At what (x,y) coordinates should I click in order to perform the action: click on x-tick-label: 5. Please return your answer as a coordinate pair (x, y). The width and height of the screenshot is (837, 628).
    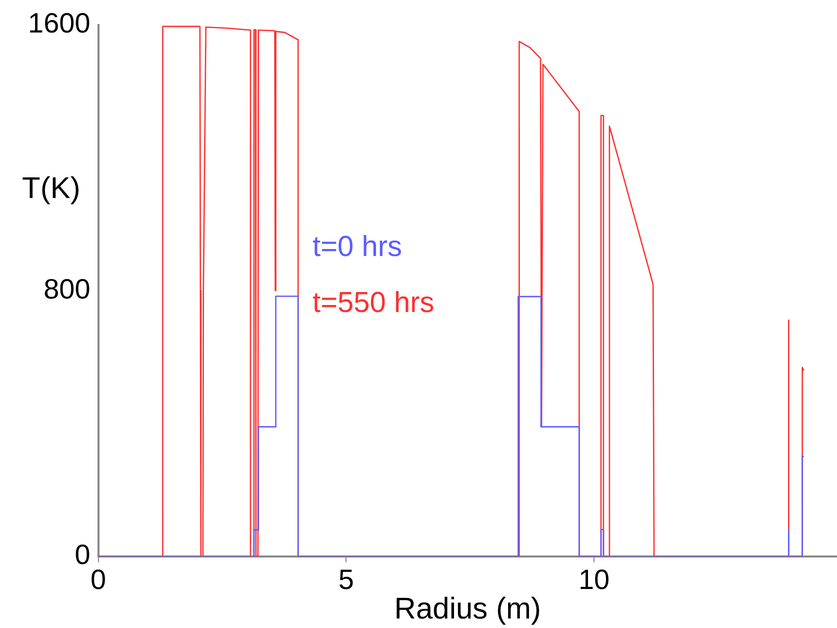
    Looking at the image, I should click on (346, 579).